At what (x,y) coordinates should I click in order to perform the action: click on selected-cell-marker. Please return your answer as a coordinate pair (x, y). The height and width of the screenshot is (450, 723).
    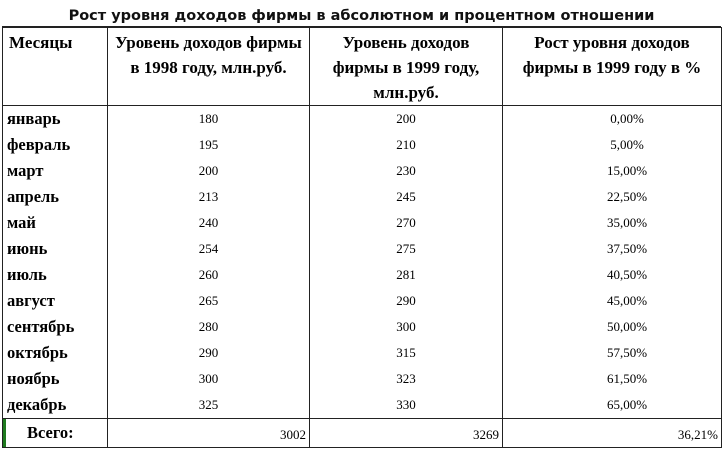
    Looking at the image, I should click on (4, 433).